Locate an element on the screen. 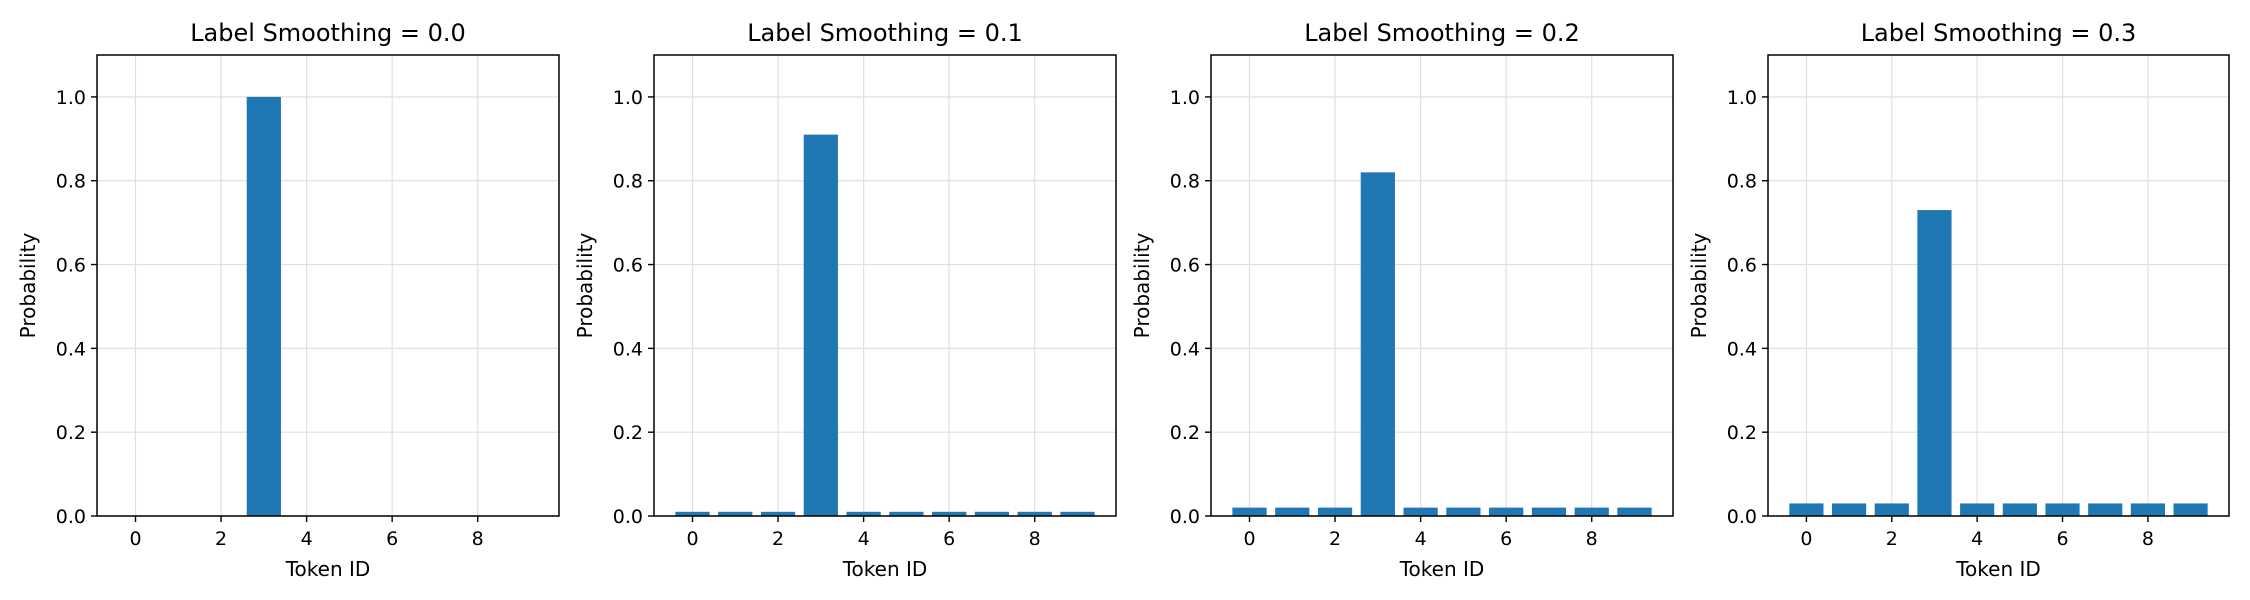 This screenshot has width=2250, height=600. chart-title: Label Smoothing = 0.2 is located at coordinates (1442, 33).